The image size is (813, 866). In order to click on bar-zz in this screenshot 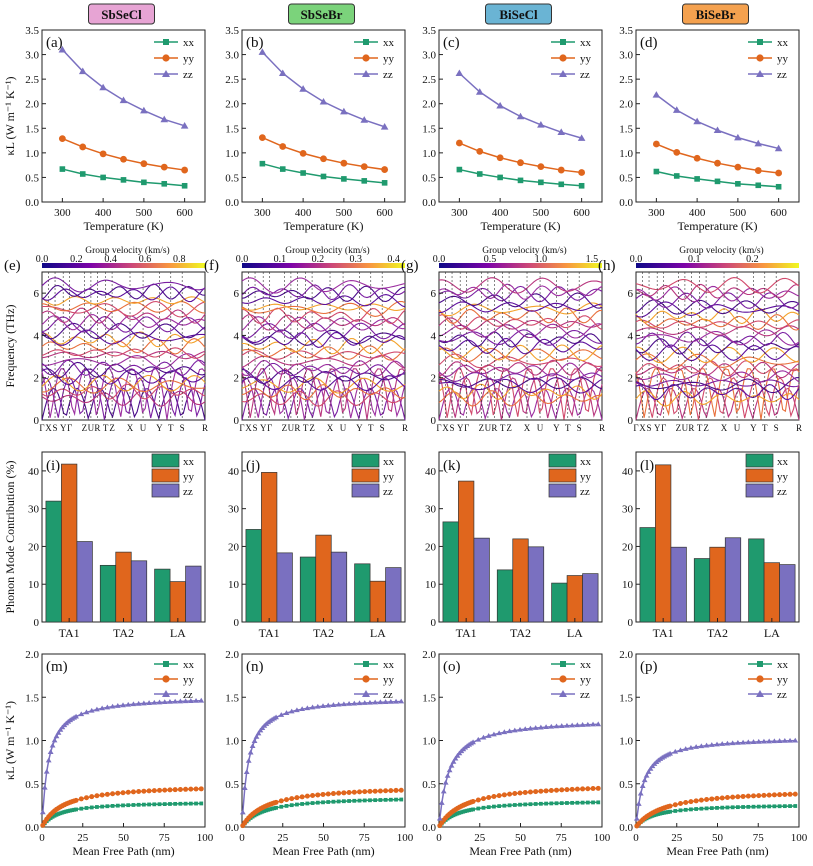, I will do `click(284, 587)`.